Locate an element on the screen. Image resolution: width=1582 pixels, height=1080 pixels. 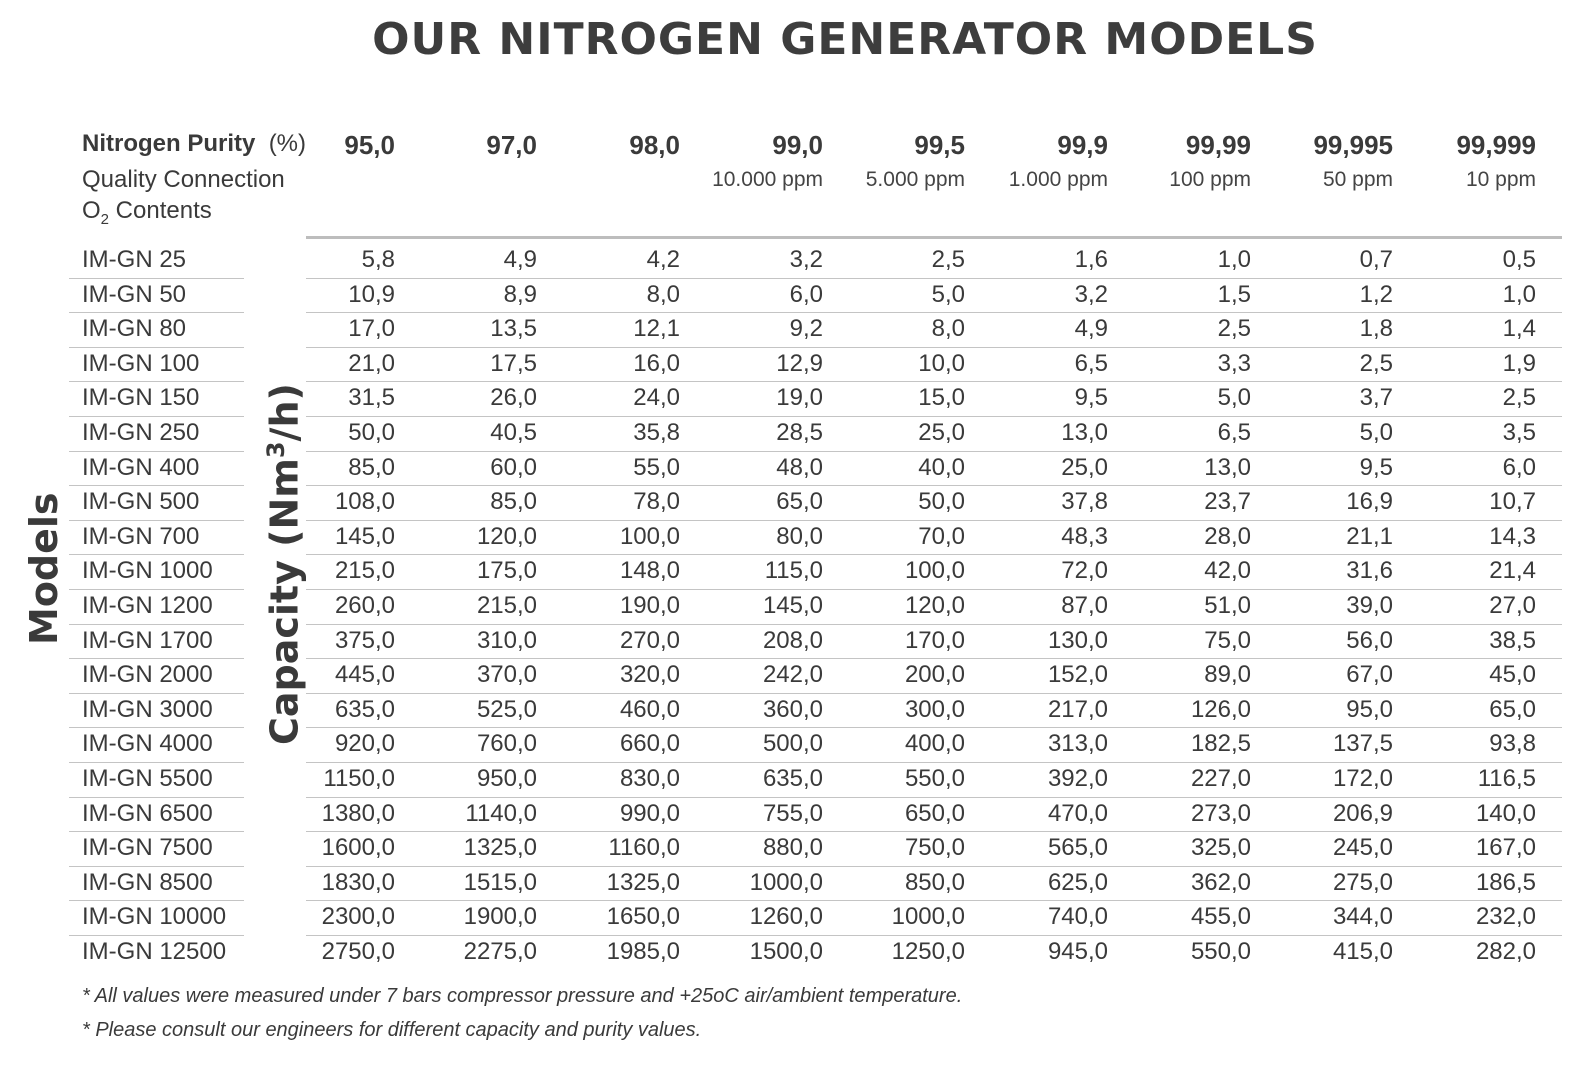
capacity-cell: 87,0 is located at coordinates (1084, 605).